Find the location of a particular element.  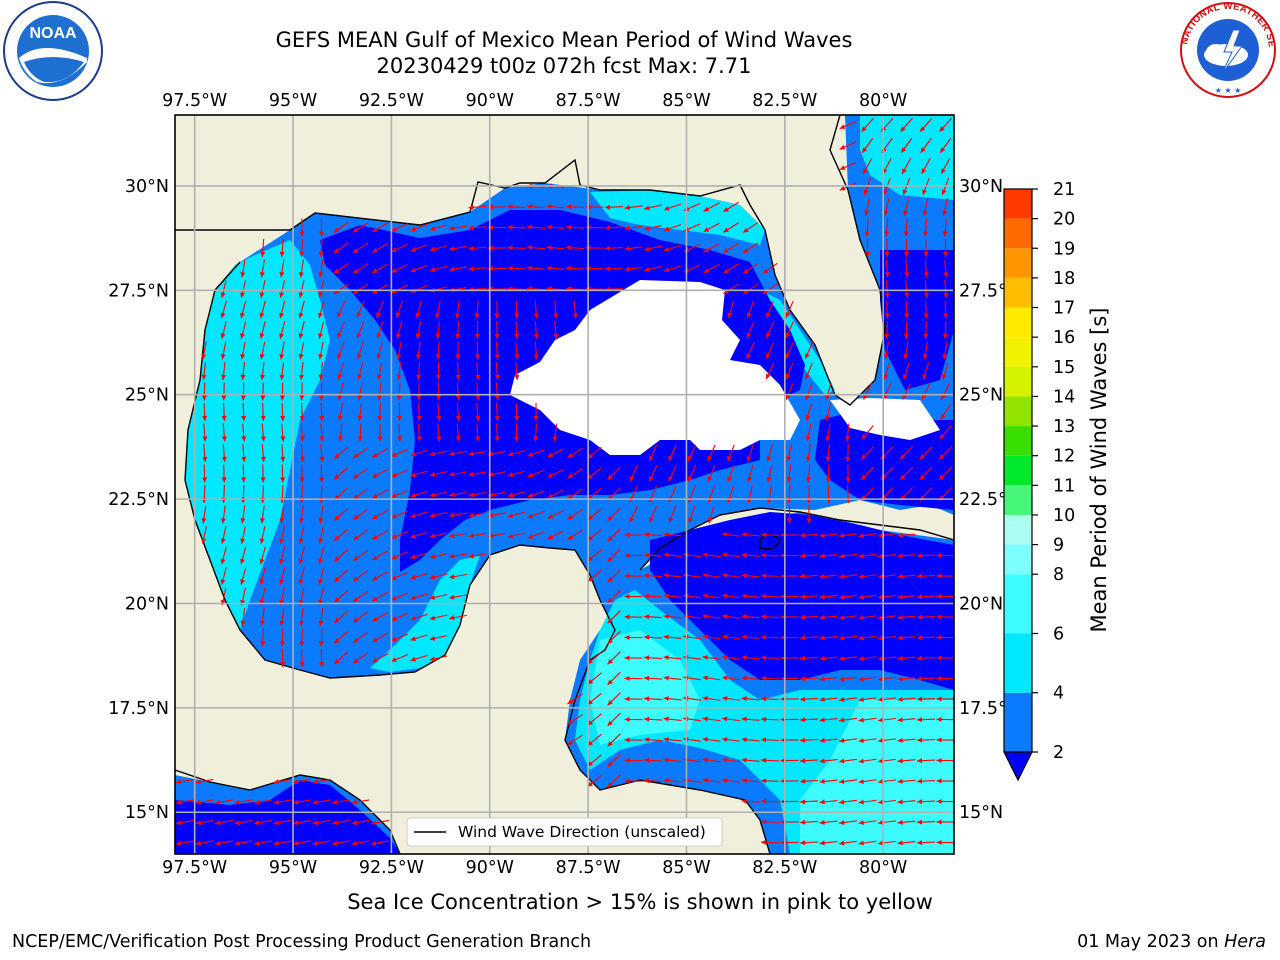

colorbar-tick-label-6: 11 is located at coordinates (1064, 486).